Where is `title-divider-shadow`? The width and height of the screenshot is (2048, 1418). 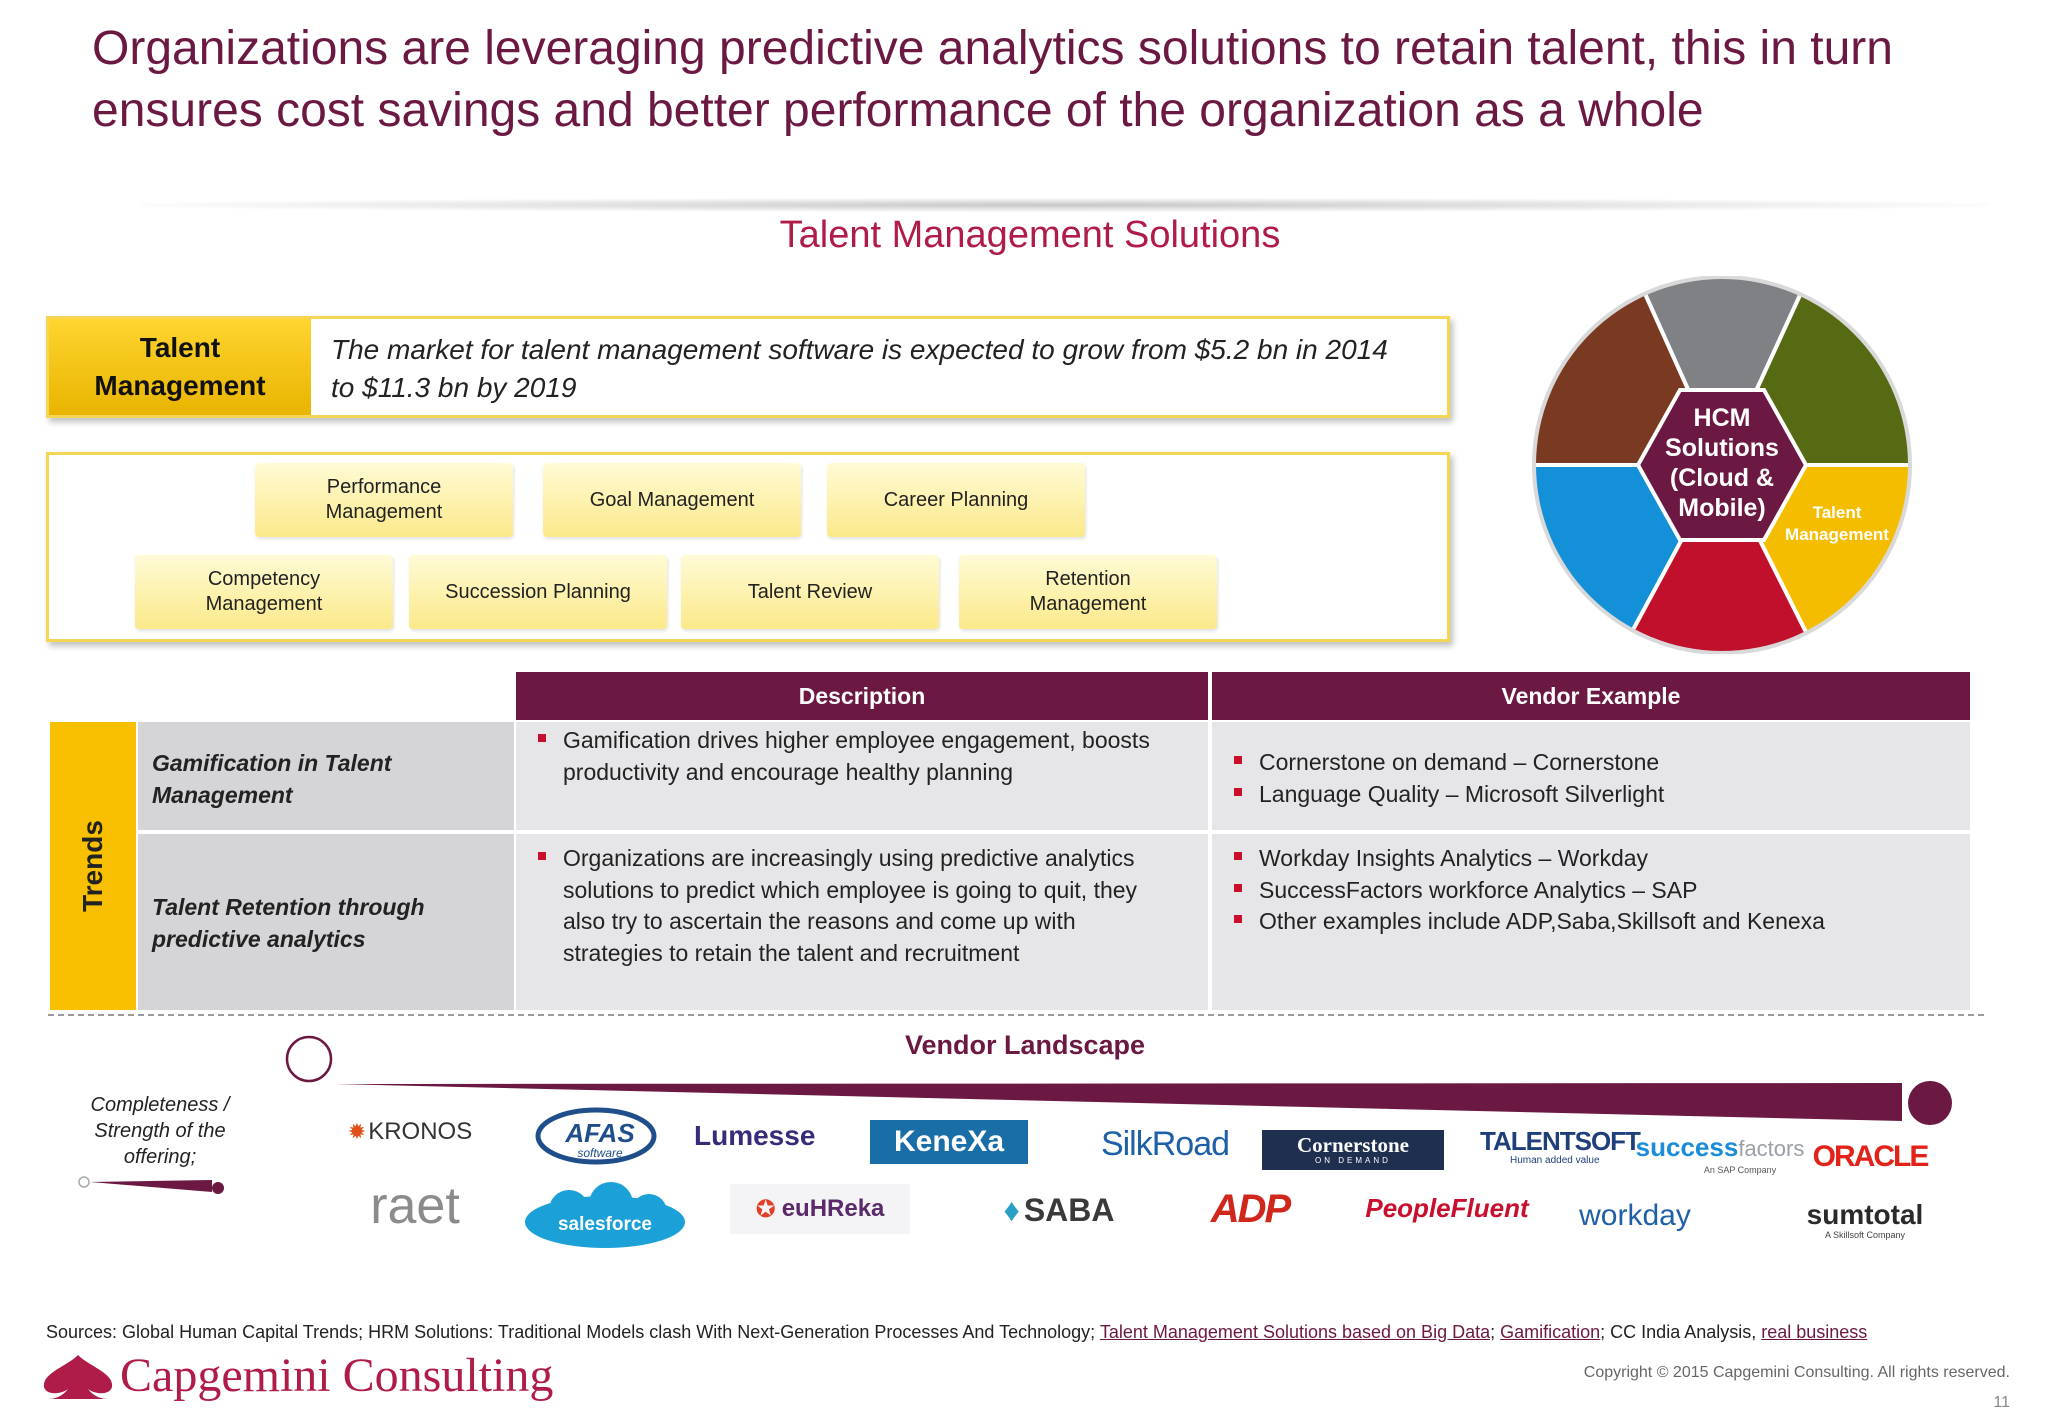 title-divider-shadow is located at coordinates (1065, 205).